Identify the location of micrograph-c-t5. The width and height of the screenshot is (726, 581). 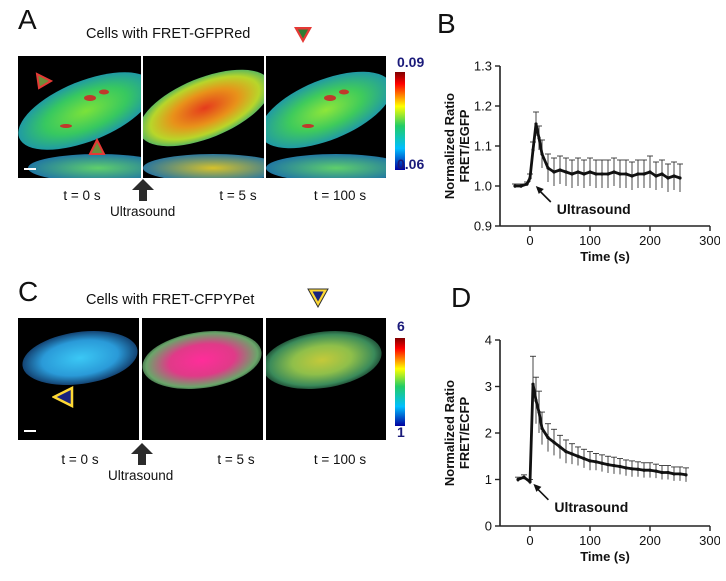
(202, 379).